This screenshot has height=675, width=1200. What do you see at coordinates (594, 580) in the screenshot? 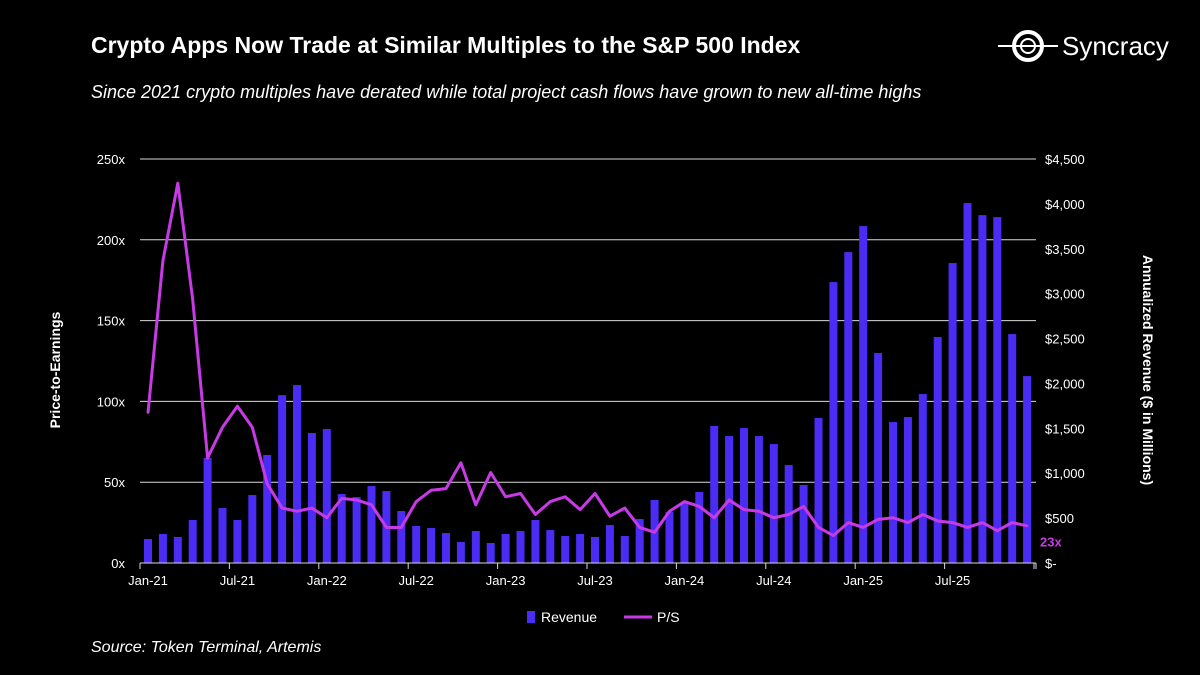
I see `x-tick-label: Jul-23` at bounding box center [594, 580].